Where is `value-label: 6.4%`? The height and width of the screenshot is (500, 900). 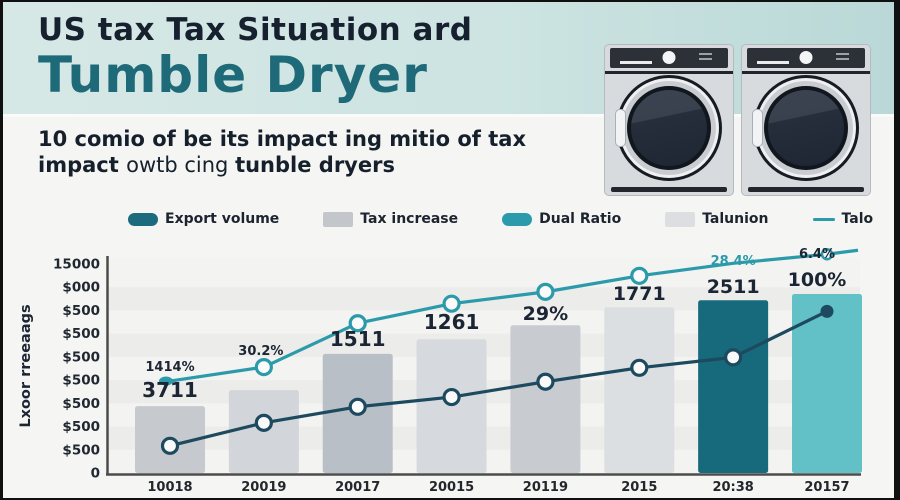
value-label: 6.4% is located at coordinates (817, 254).